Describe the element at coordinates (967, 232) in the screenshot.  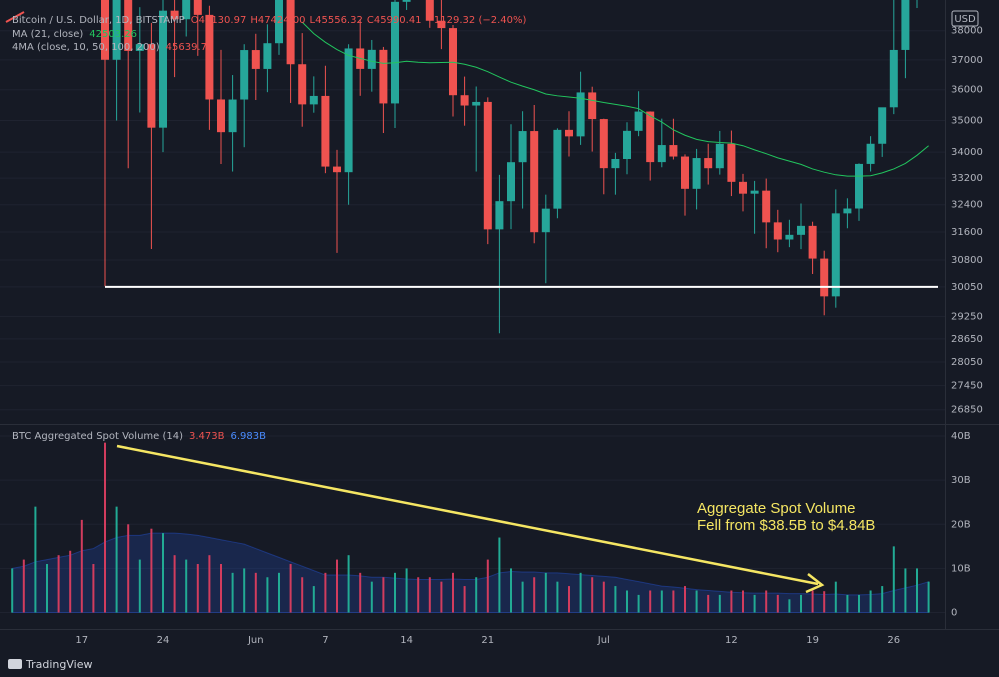
I see `y-tick-label: 31600` at that location.